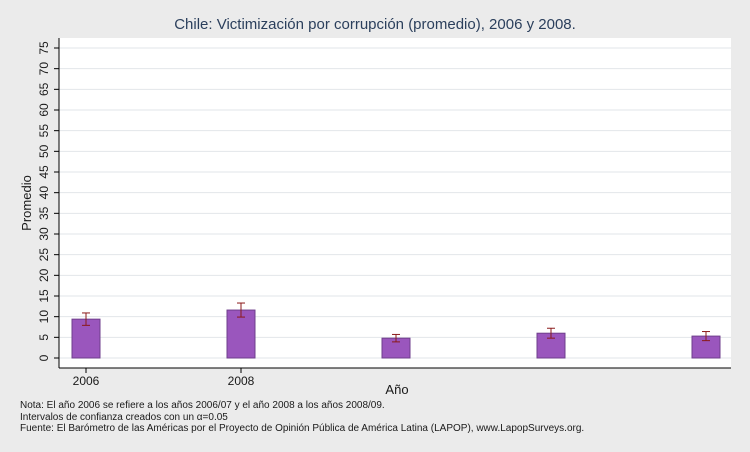 This screenshot has width=750, height=452. I want to click on y-tick-label: 20, so click(44, 275).